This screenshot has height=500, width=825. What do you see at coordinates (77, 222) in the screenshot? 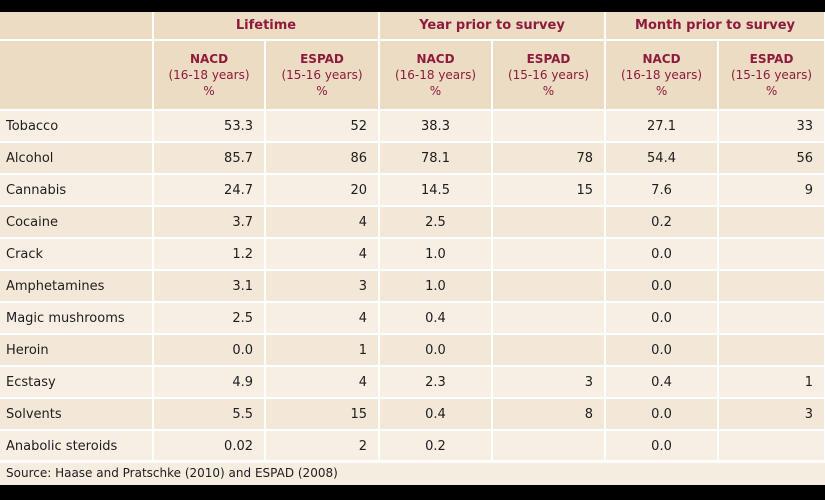
I see `drug-name-cell: Cocaine` at bounding box center [77, 222].